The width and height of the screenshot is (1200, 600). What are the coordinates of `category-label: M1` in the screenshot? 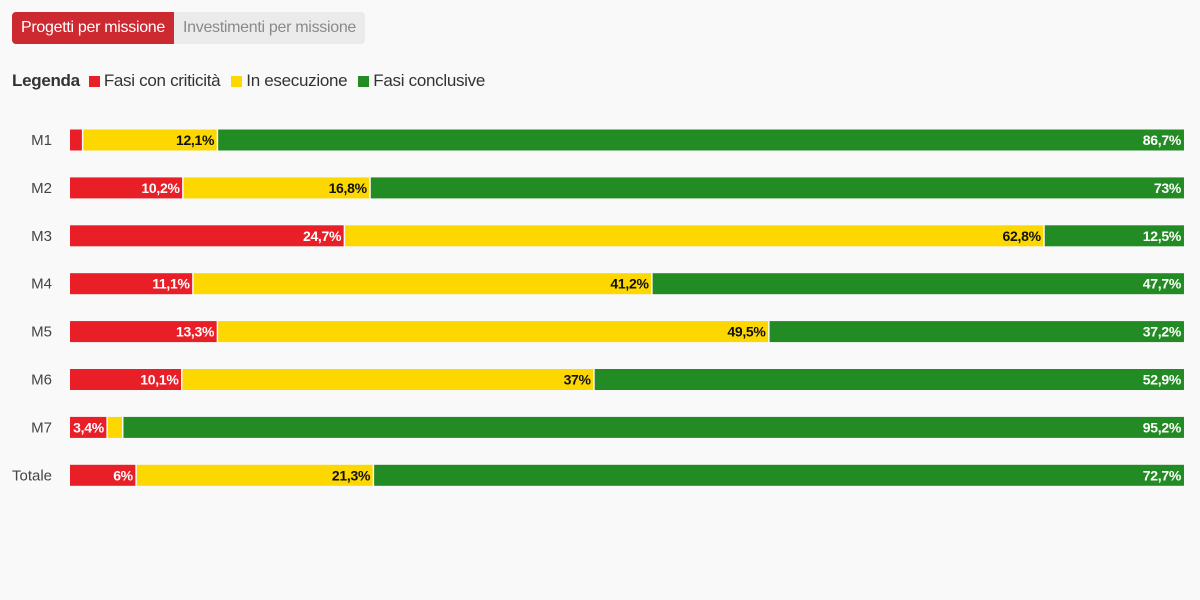 It's located at (41, 140).